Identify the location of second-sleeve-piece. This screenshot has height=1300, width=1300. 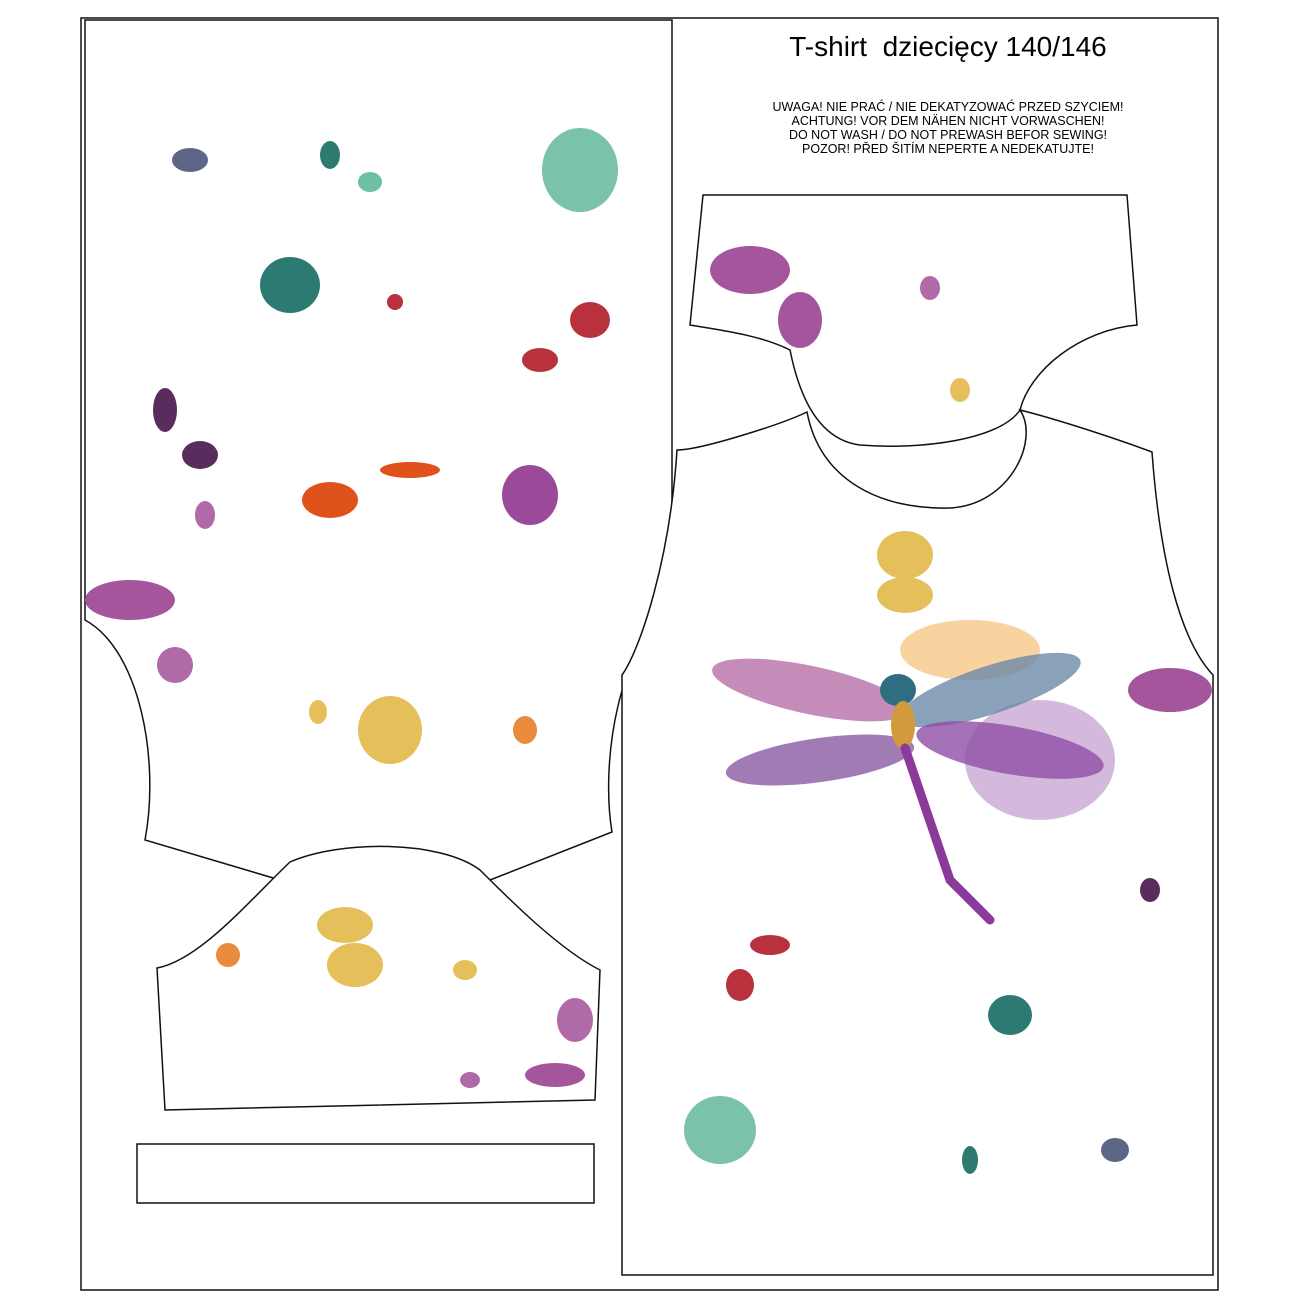
(913, 320).